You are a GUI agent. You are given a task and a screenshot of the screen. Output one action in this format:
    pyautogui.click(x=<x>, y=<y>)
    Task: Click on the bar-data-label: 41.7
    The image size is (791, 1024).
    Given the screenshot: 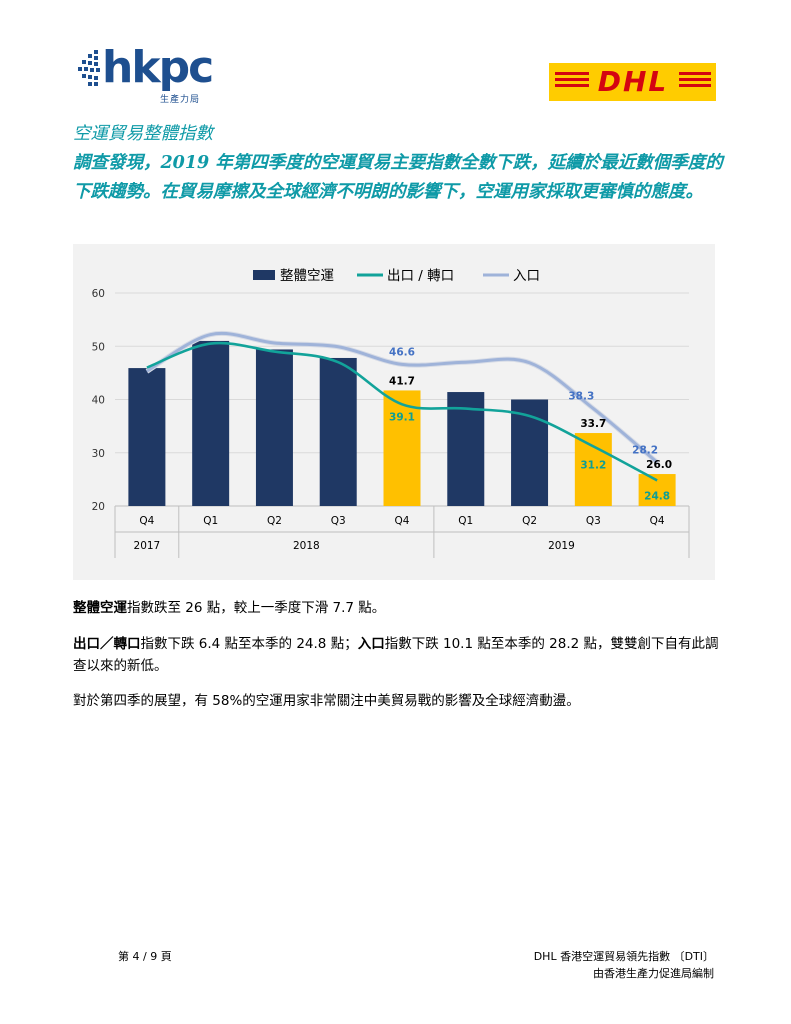 What is the action you would take?
    pyautogui.click(x=402, y=381)
    